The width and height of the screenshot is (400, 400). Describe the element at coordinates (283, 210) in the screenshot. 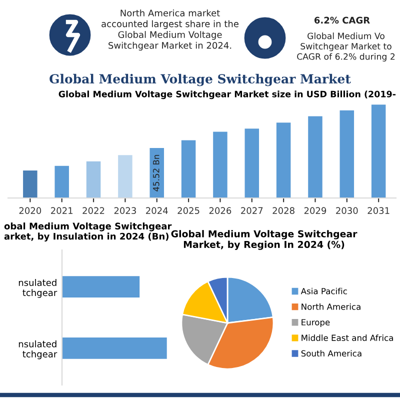

I see `x-tick-label: 2028` at that location.